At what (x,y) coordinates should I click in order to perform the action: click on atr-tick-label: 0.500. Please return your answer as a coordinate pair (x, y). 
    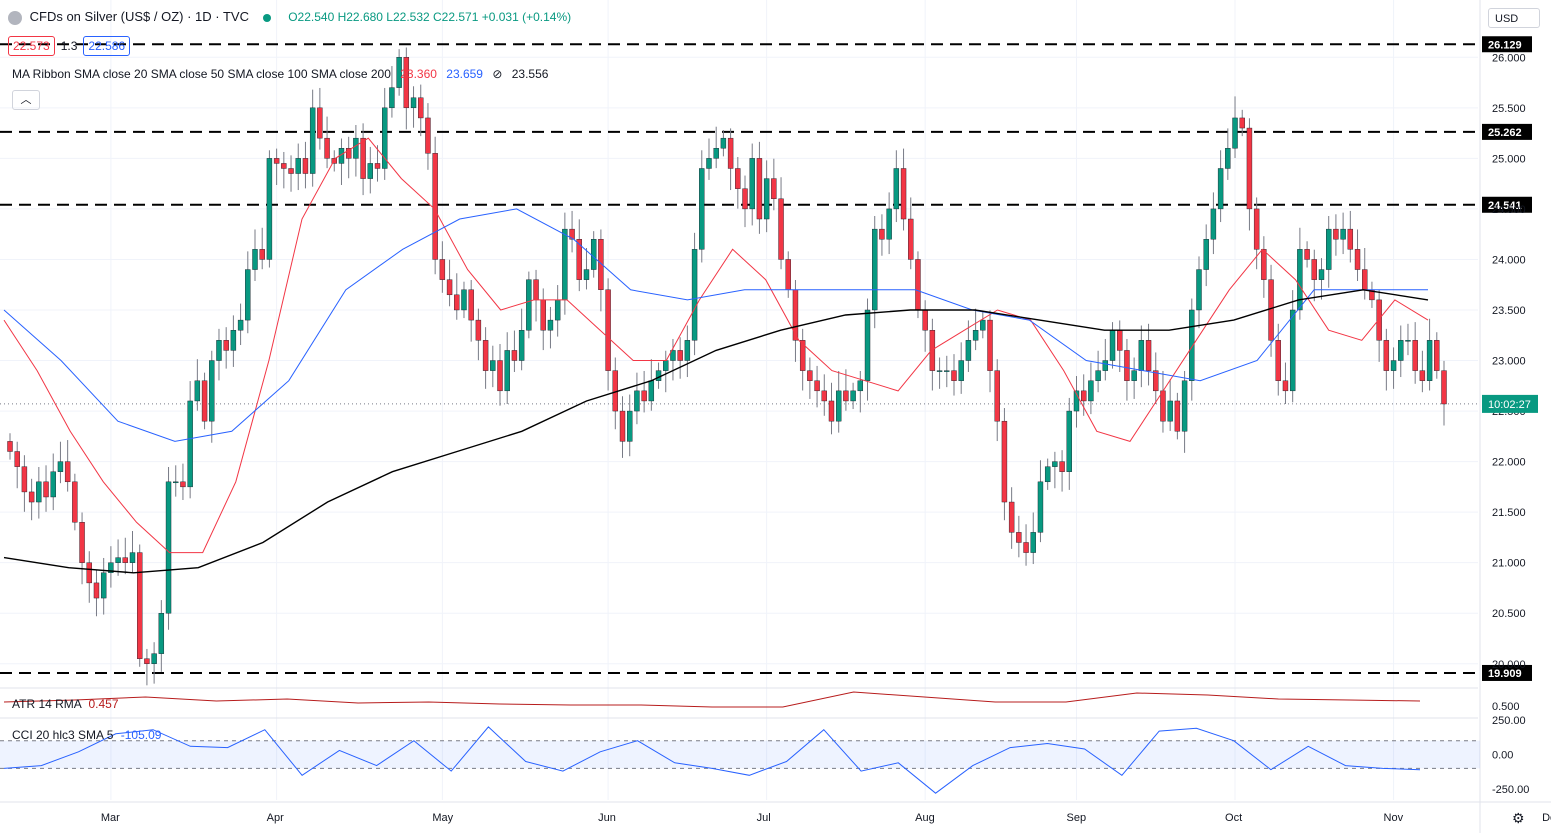
    Looking at the image, I should click on (1506, 707).